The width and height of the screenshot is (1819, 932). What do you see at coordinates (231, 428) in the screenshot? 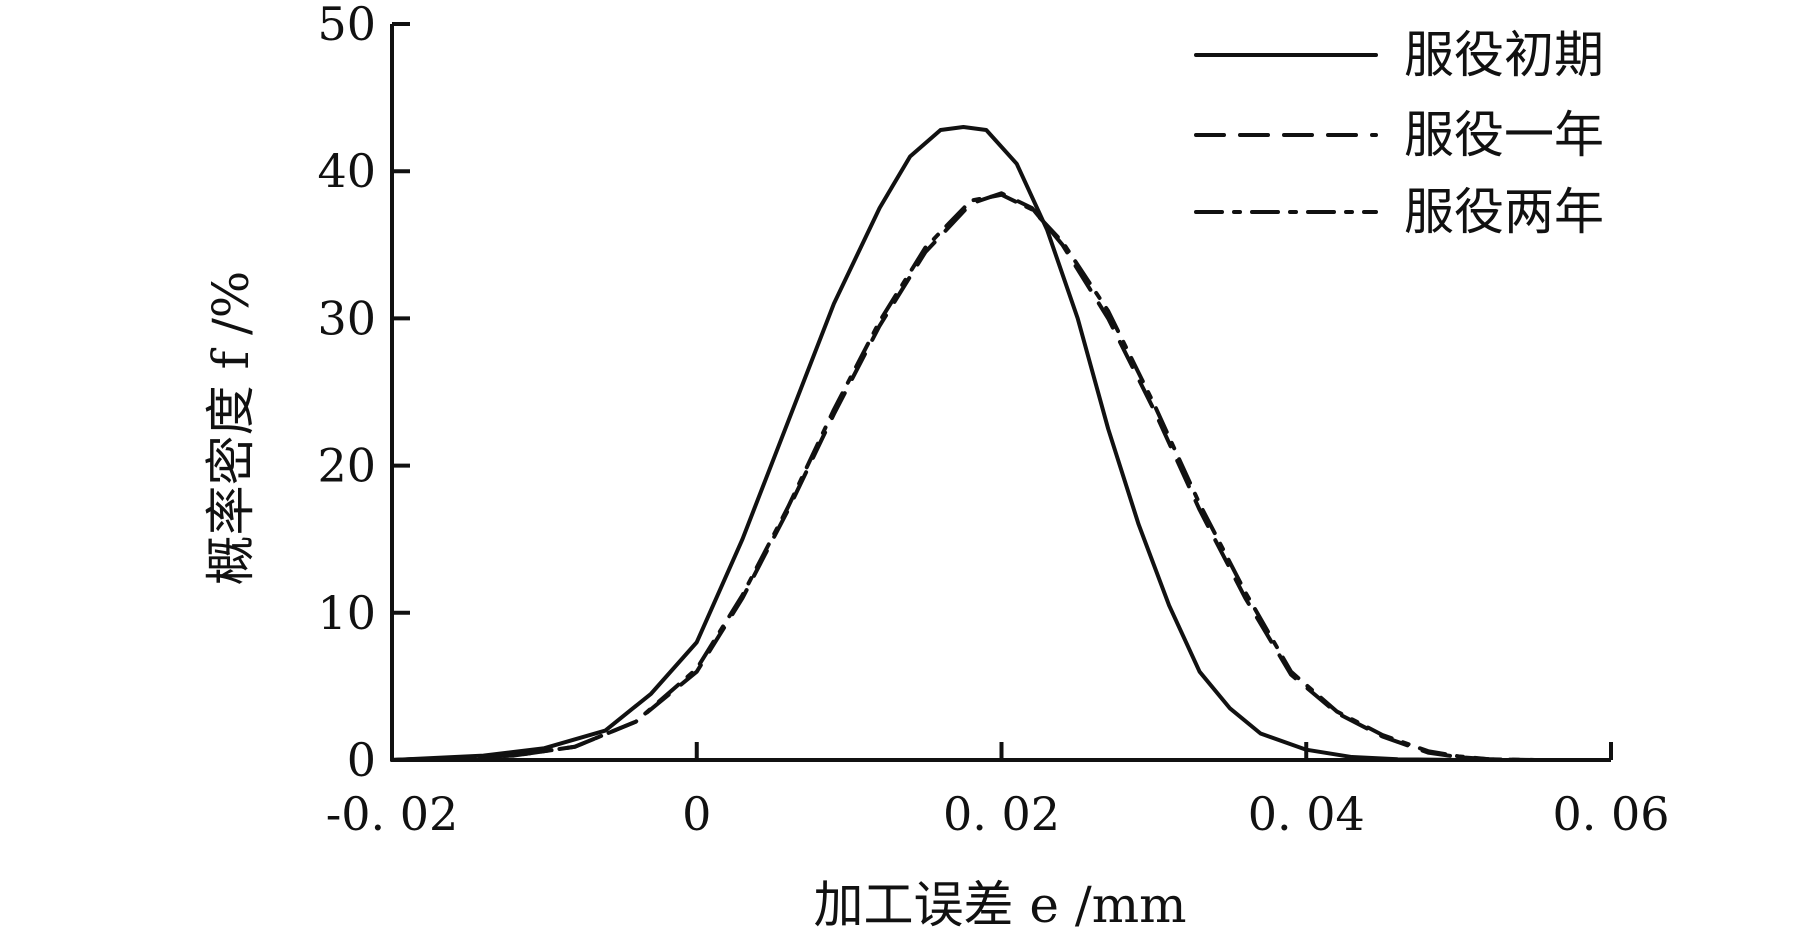
I see `y-axis-label: 概率密度 f /%` at bounding box center [231, 428].